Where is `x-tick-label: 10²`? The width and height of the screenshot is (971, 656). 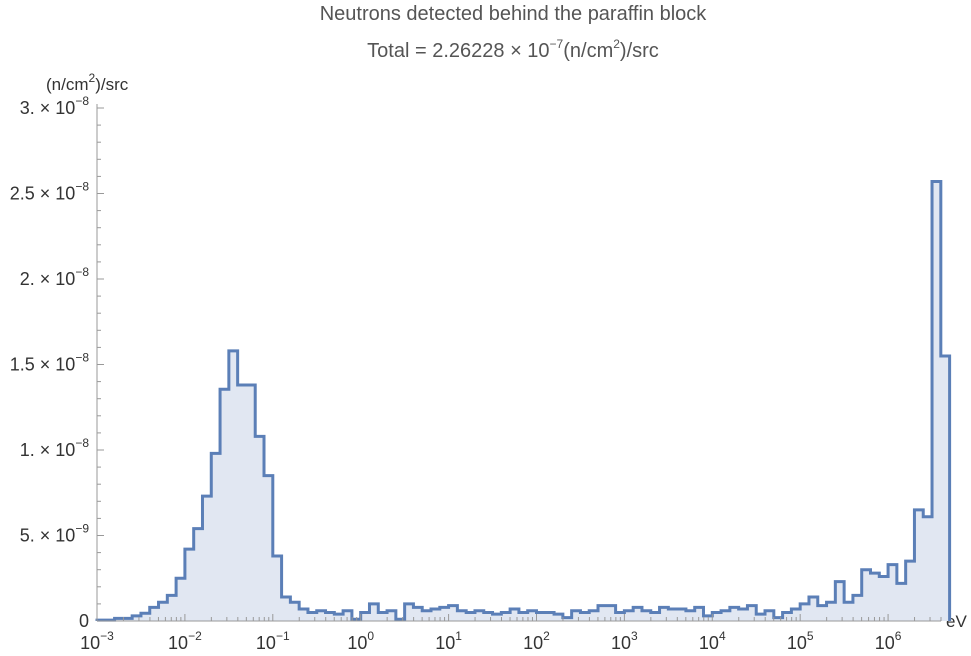 x-tick-label: 10² is located at coordinates (536, 641).